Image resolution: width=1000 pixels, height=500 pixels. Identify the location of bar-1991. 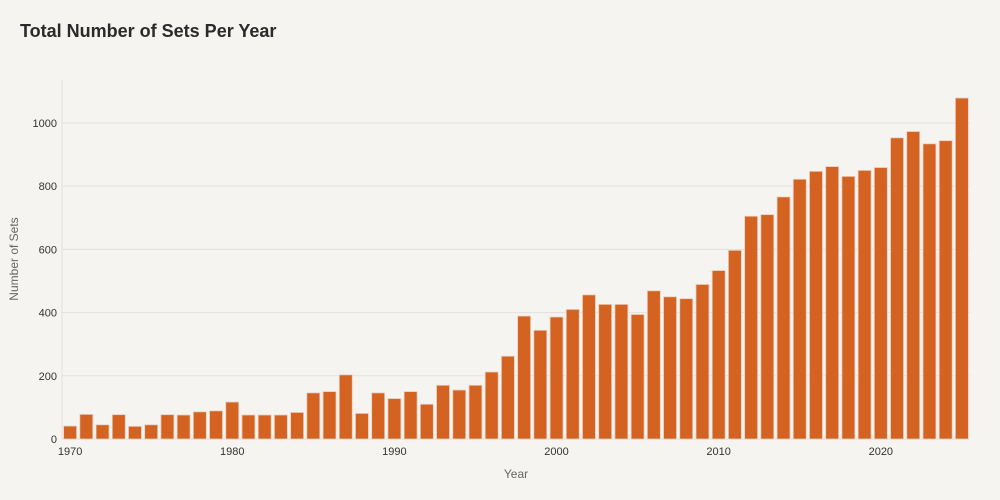
(410, 415).